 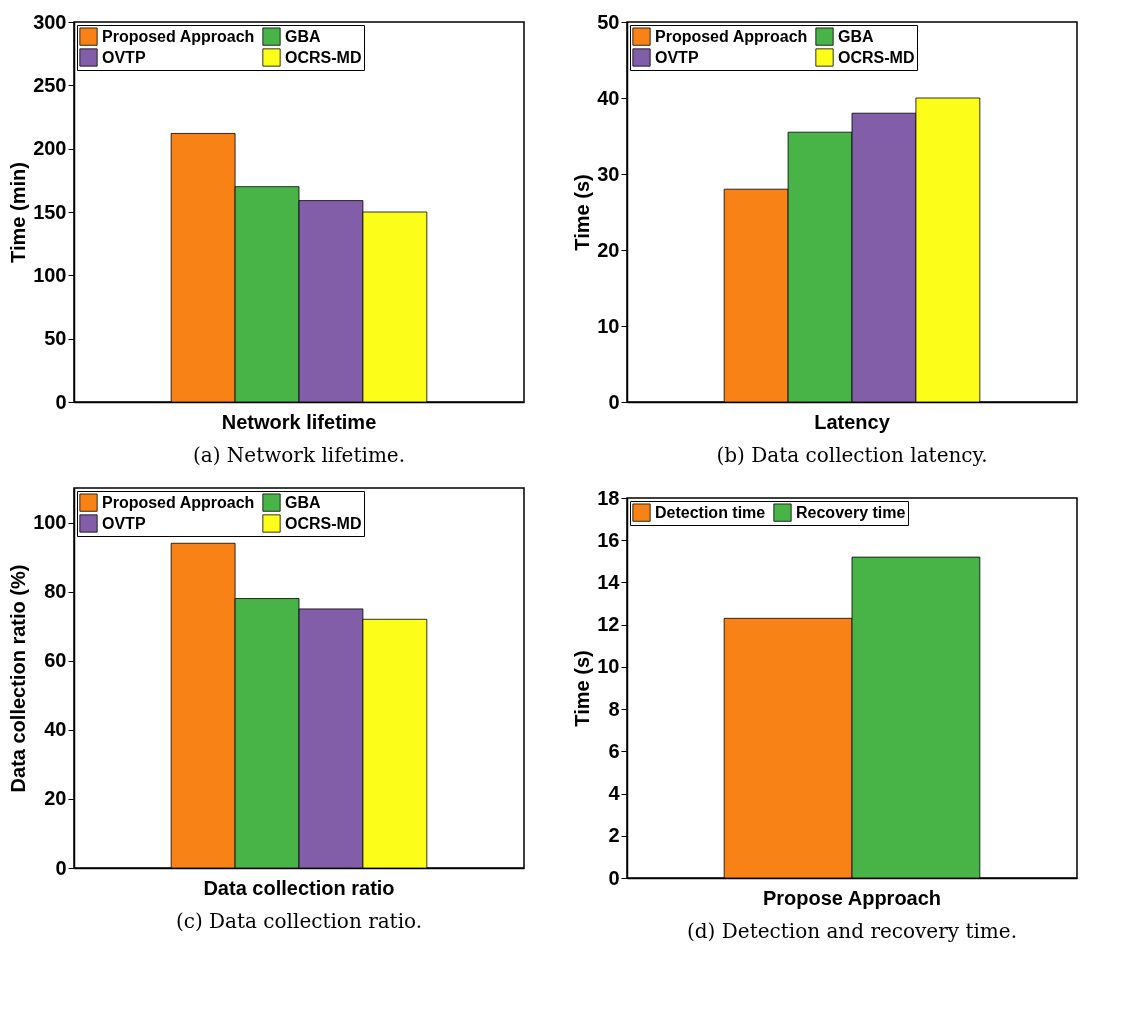 What do you see at coordinates (55, 660) in the screenshot?
I see `y-tick-label: 60` at bounding box center [55, 660].